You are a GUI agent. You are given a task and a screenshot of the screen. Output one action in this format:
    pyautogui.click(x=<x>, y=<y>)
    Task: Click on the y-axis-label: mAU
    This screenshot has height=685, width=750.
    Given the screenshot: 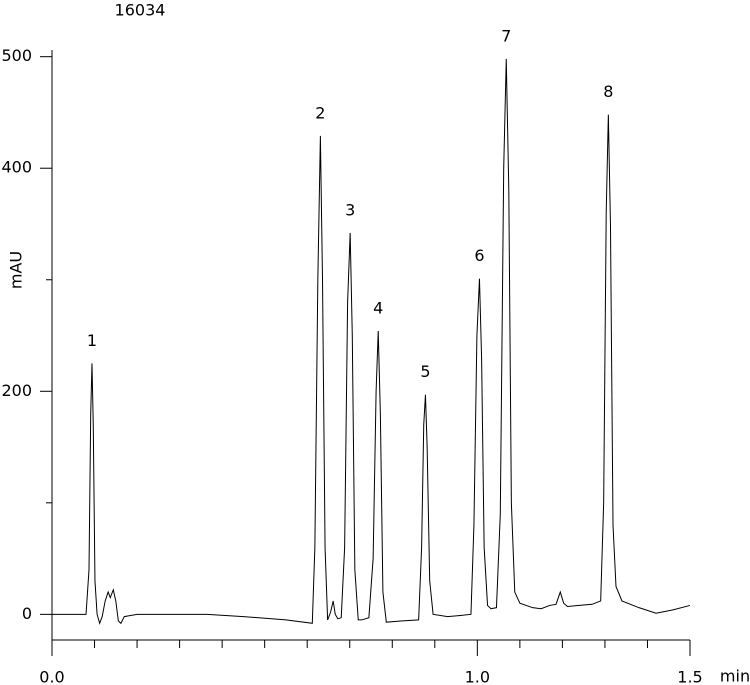 What is the action you would take?
    pyautogui.click(x=16, y=270)
    